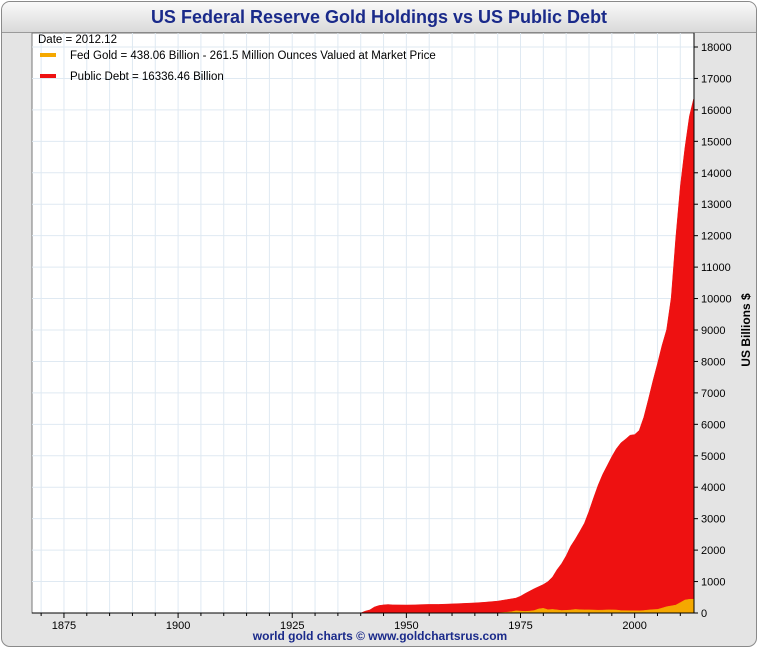 This screenshot has height=650, width=760. Describe the element at coordinates (48, 76) in the screenshot. I see `legend-swatch-public-debt` at that location.